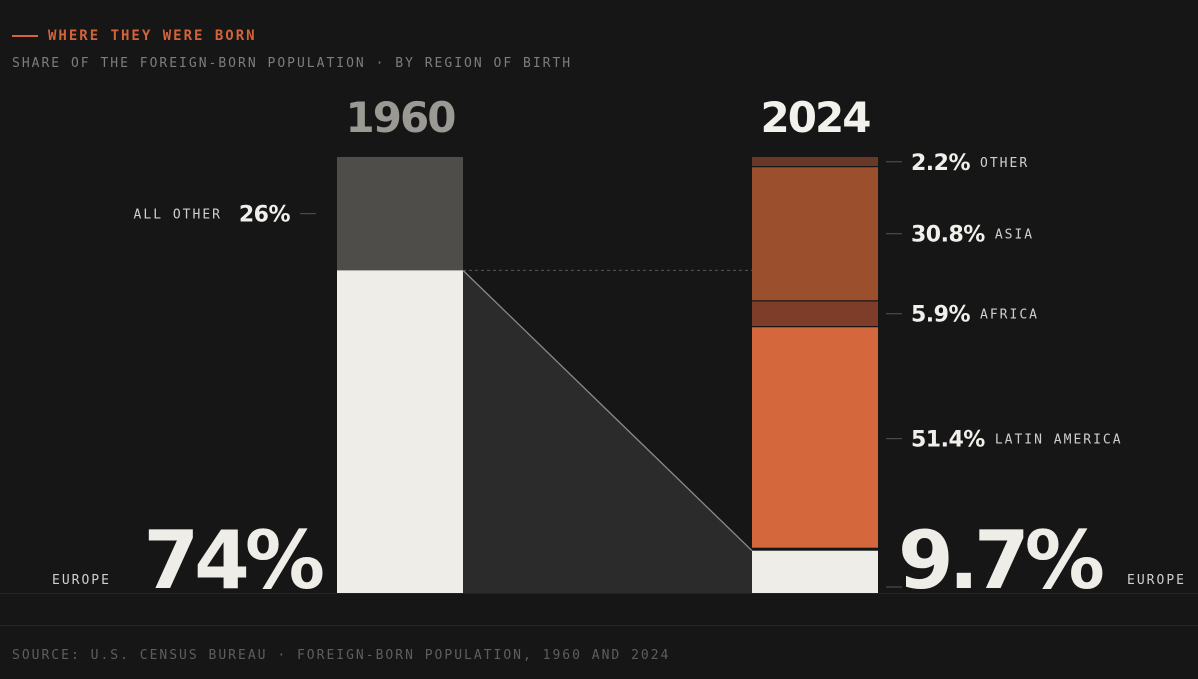  I want to click on europe-connector-area, so click(607, 431).